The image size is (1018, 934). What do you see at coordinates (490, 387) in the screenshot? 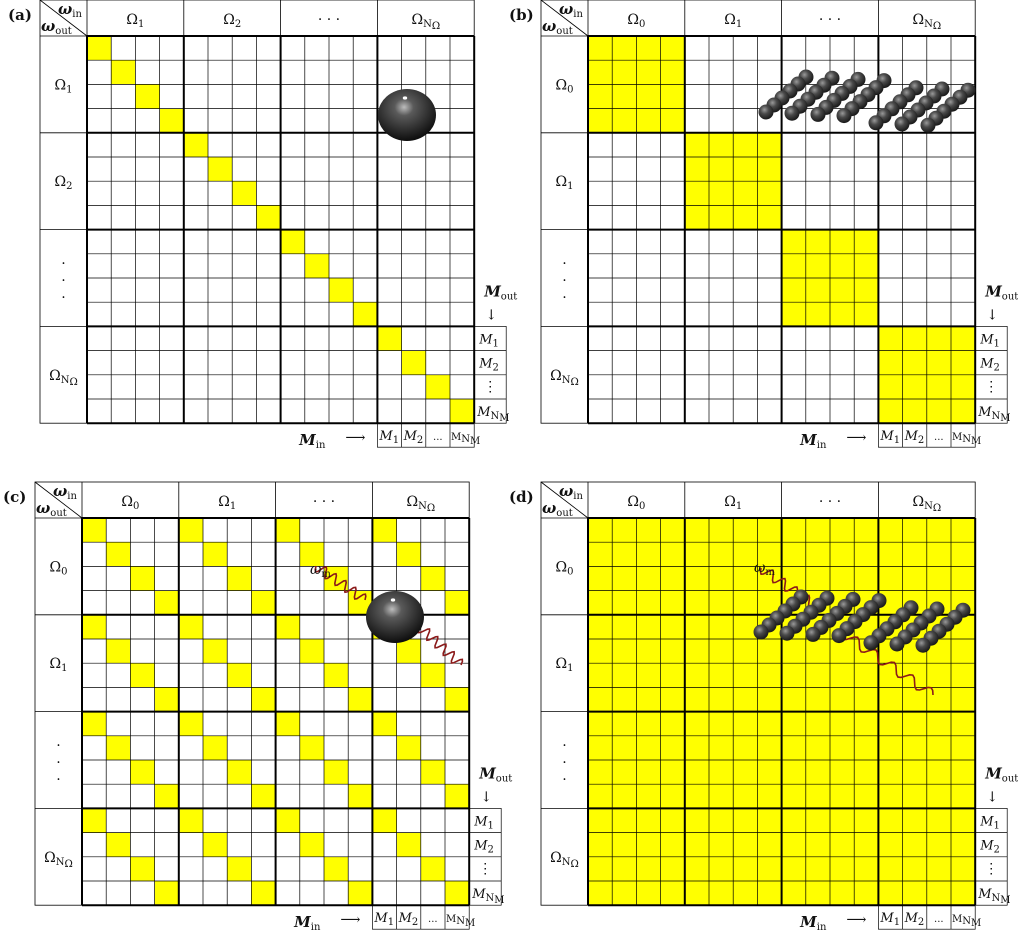
I see `m-out-vdots: ⋮` at bounding box center [490, 387].